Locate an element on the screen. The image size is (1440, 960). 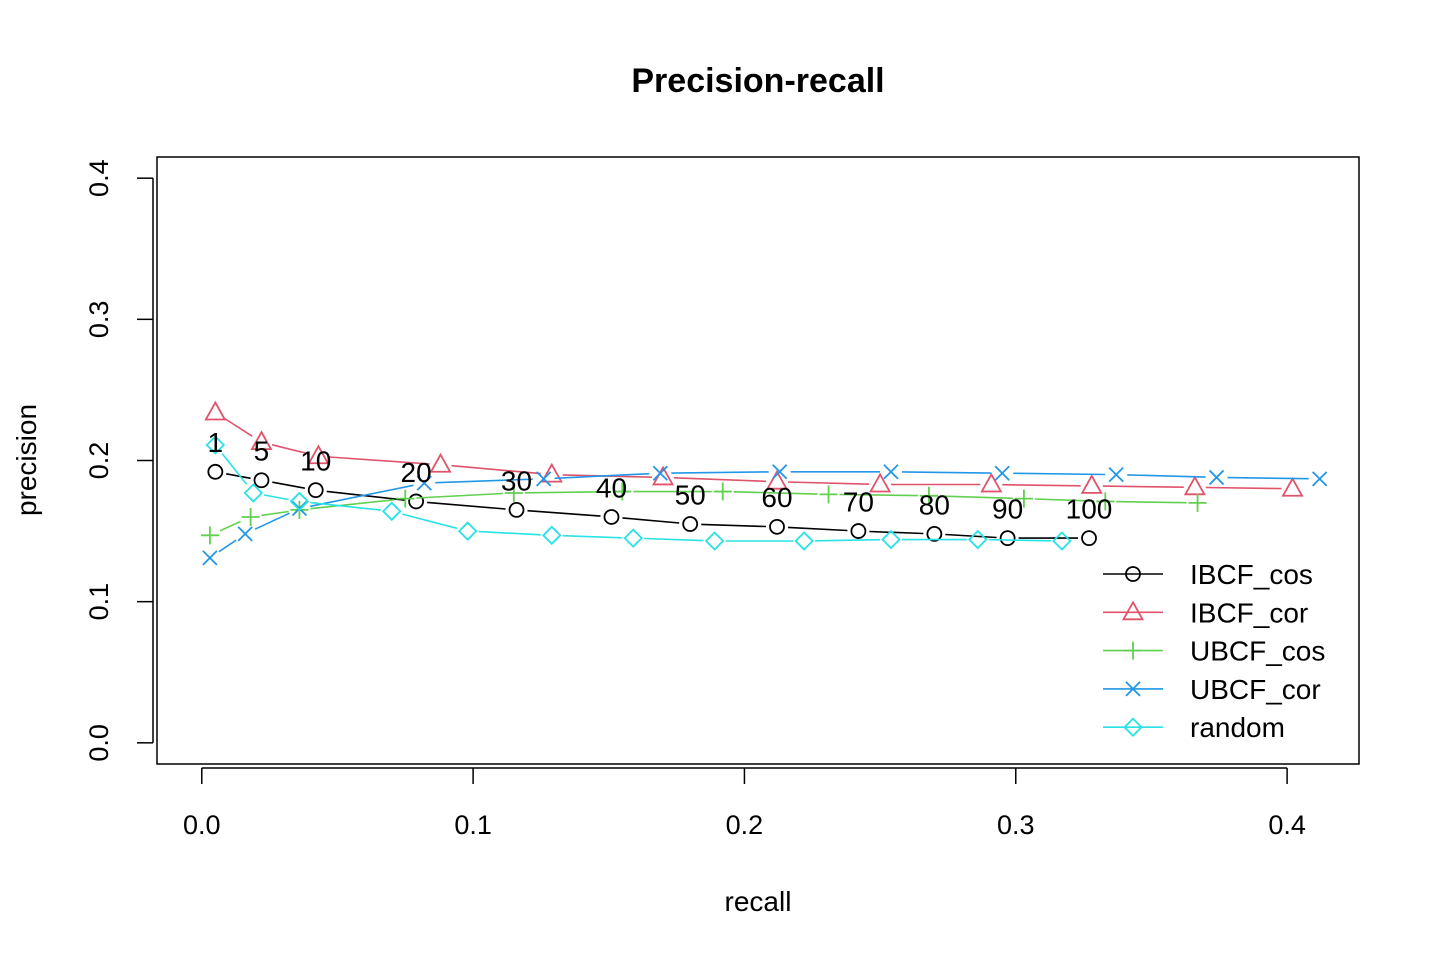
y-tick-label: 0.2 is located at coordinates (99, 461).